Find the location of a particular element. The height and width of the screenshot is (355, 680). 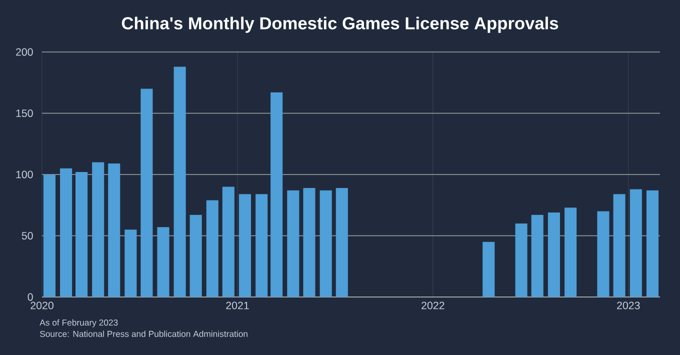

y-tick-label: 0 is located at coordinates (30, 297).